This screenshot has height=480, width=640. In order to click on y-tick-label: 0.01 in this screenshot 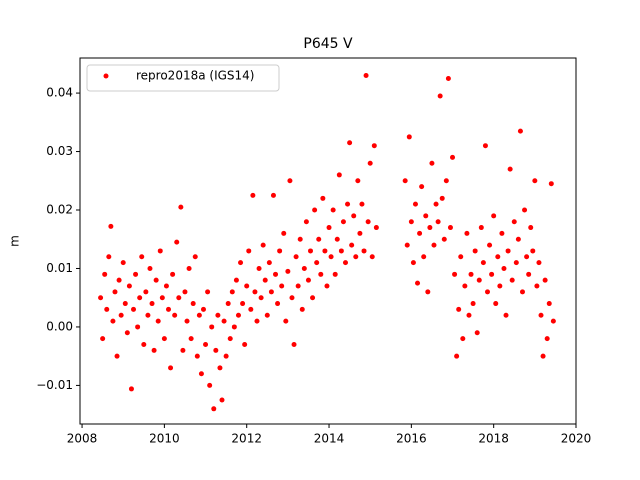, I will do `click(59, 268)`.